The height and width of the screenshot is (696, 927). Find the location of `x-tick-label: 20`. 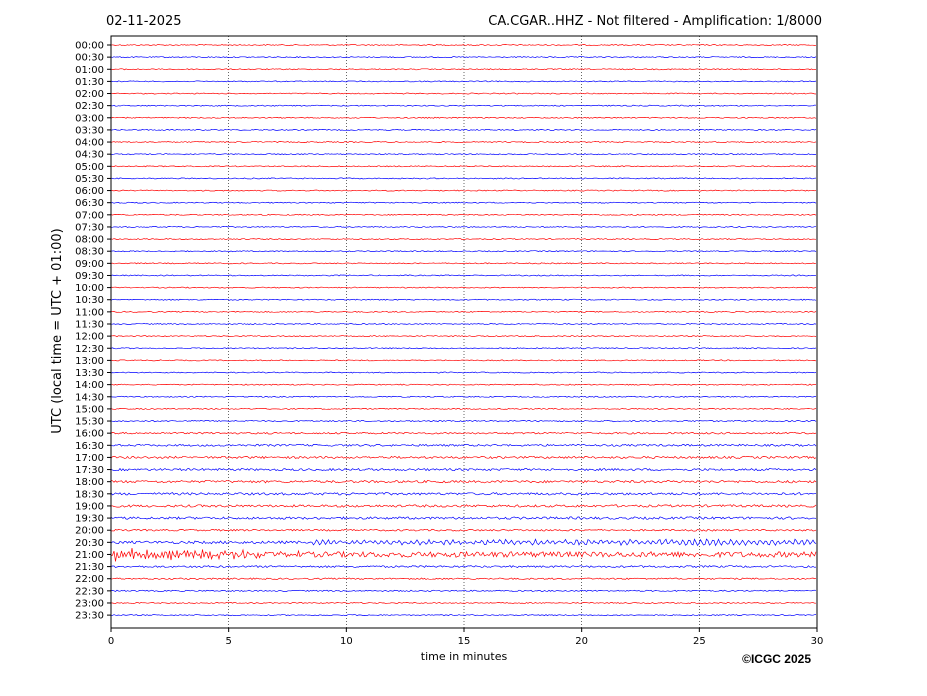

x-tick-label: 20 is located at coordinates (581, 641).